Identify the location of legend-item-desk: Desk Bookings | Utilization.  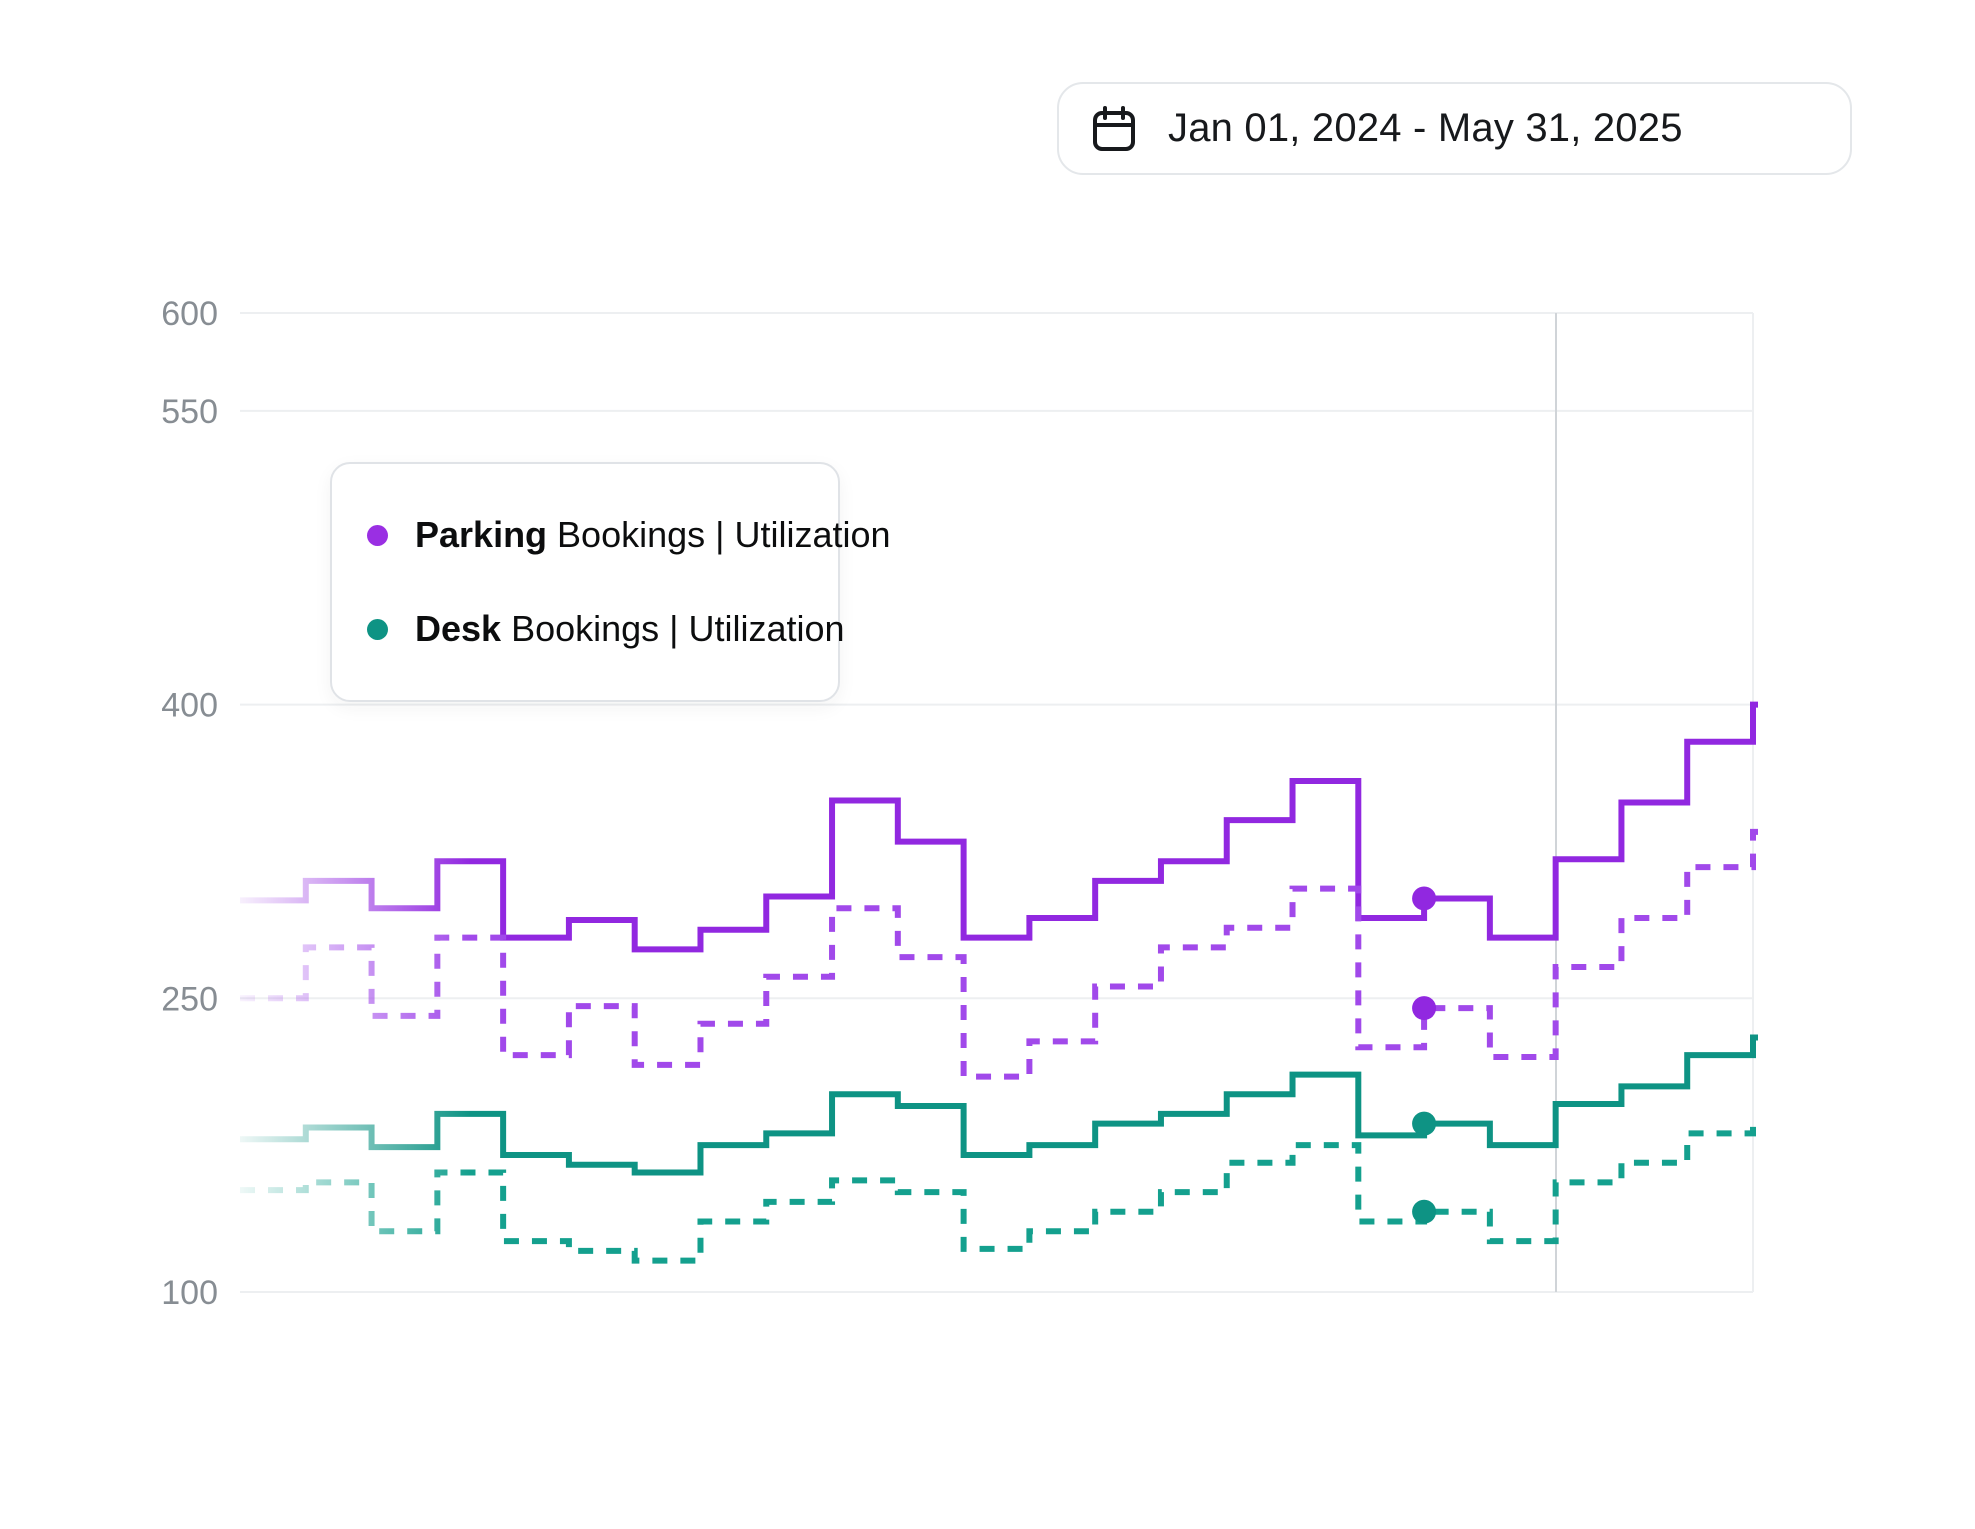
(606, 629).